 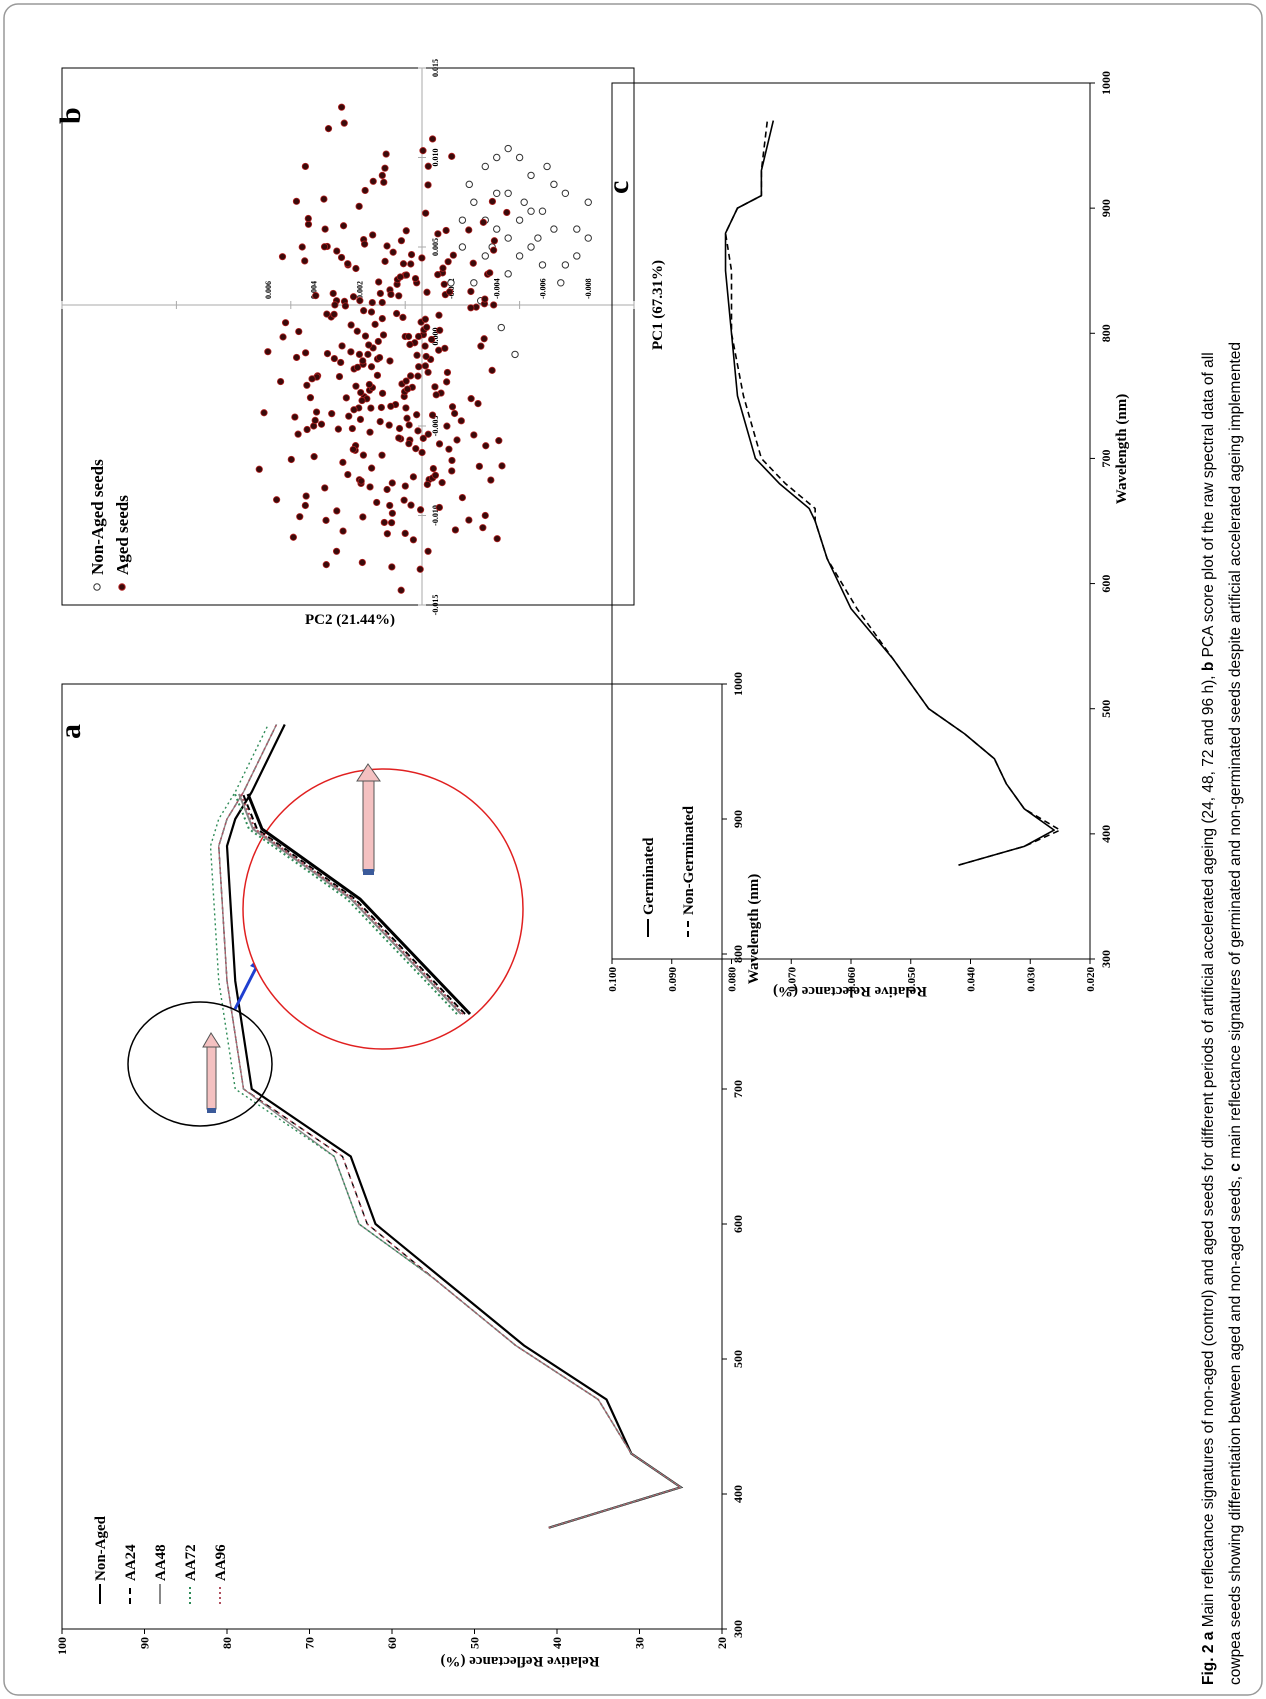 What do you see at coordinates (70, 115) in the screenshot?
I see `panel-b-letter: b` at bounding box center [70, 115].